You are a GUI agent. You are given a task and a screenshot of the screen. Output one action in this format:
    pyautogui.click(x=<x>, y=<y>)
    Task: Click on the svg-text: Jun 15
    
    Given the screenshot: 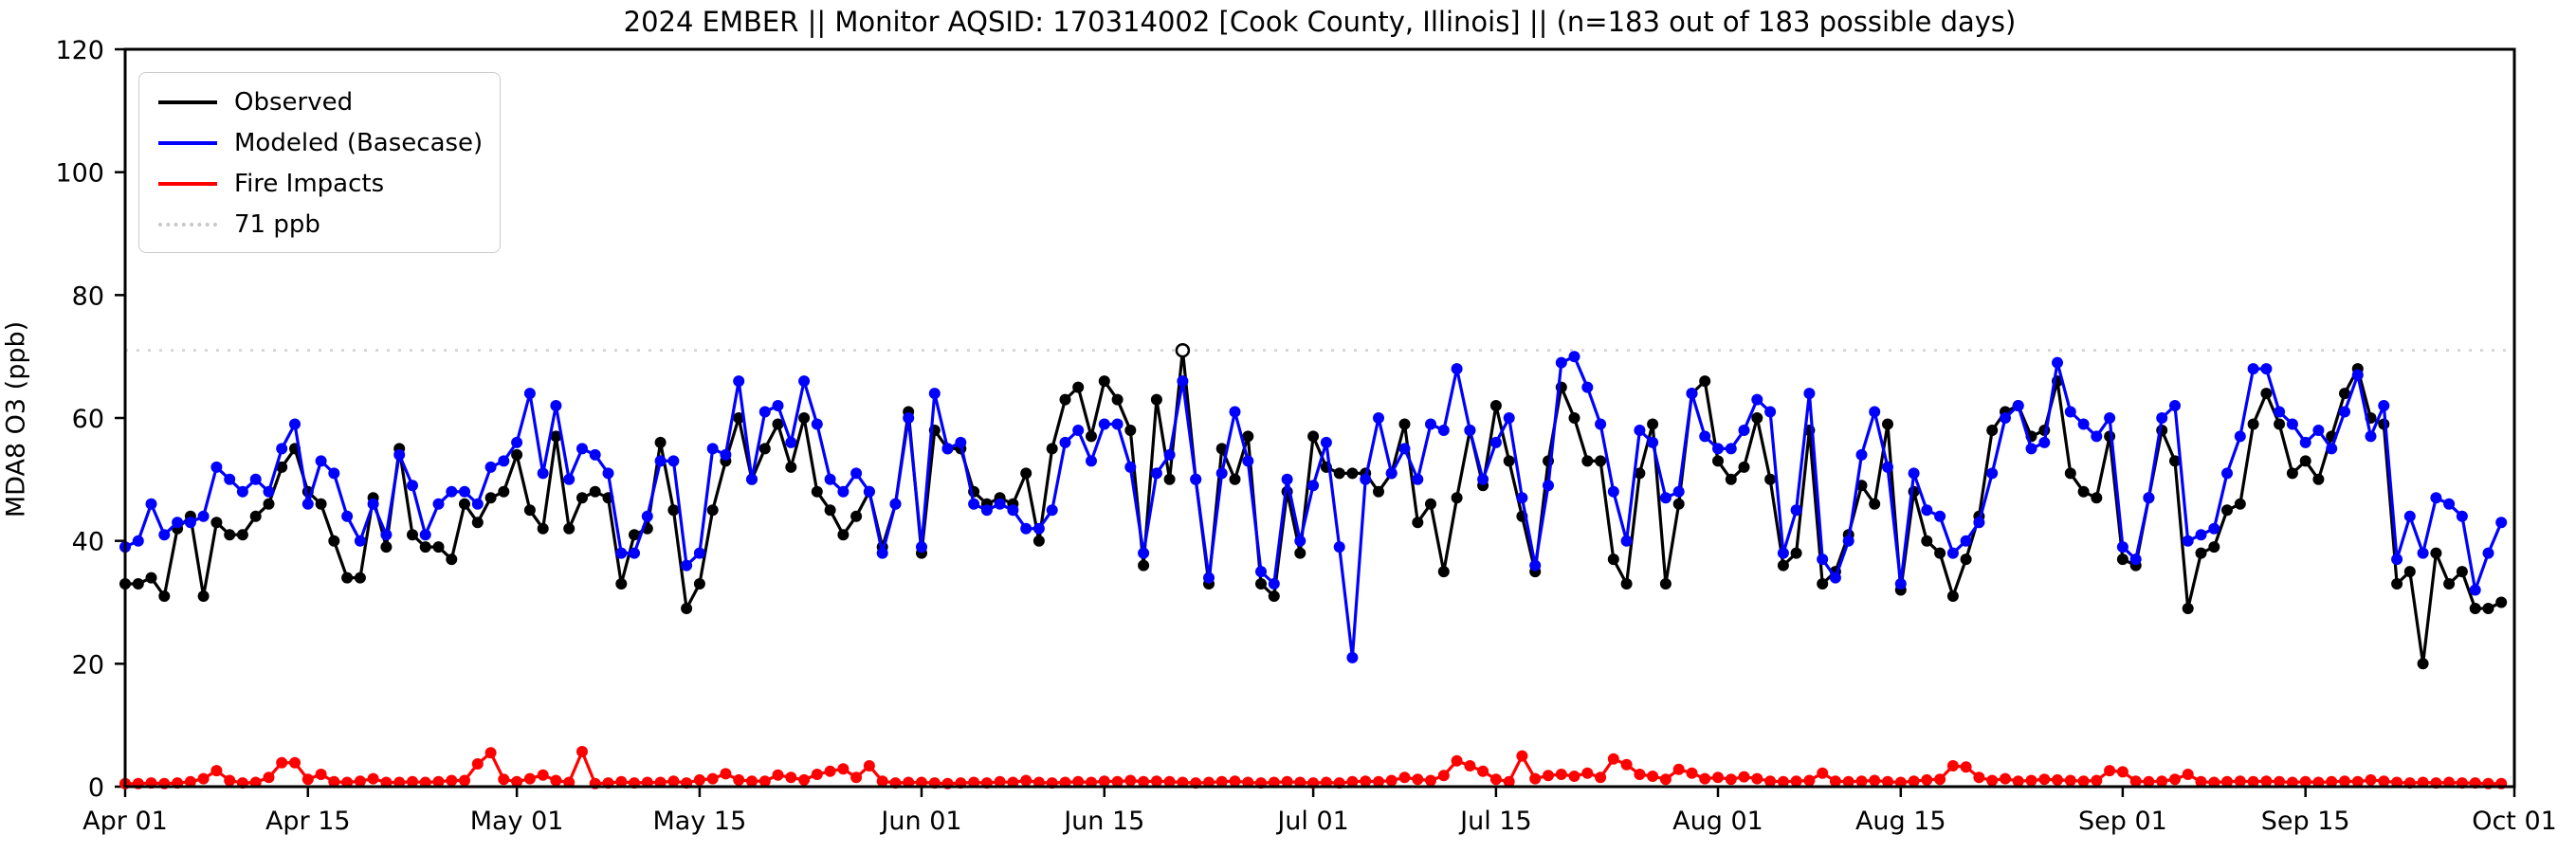 What is the action you would take?
    pyautogui.click(x=1103, y=821)
    